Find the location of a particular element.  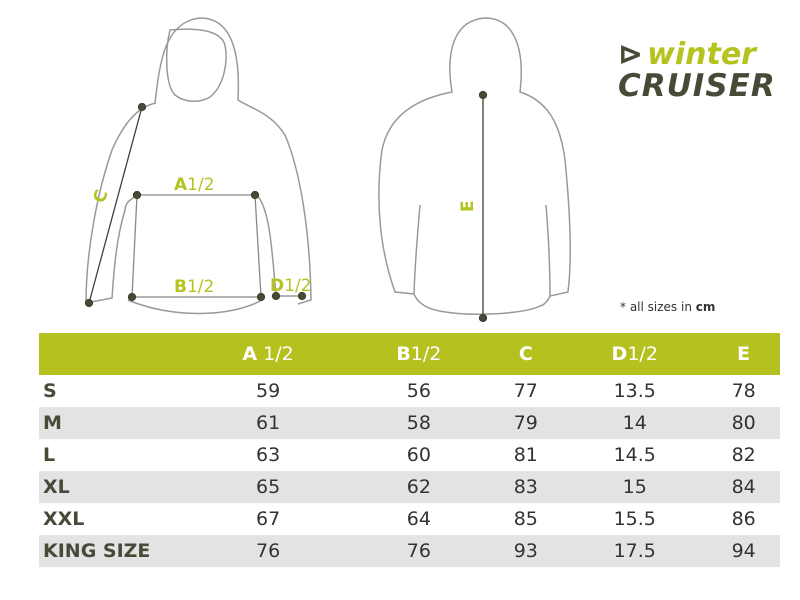

size-value: 84 is located at coordinates (743, 487).